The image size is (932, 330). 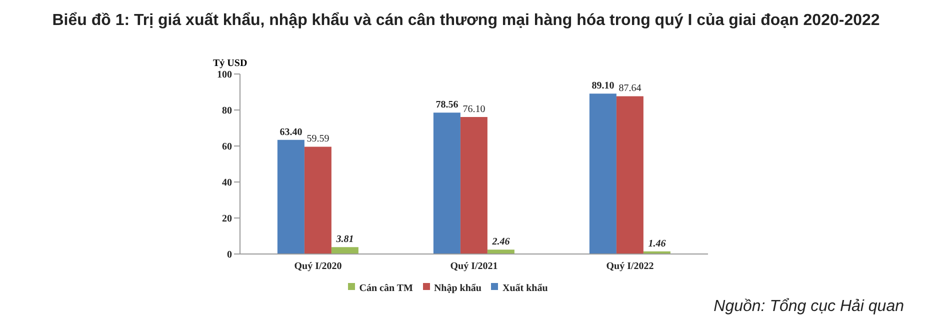 What do you see at coordinates (291, 132) in the screenshot?
I see `data-label: 63.40` at bounding box center [291, 132].